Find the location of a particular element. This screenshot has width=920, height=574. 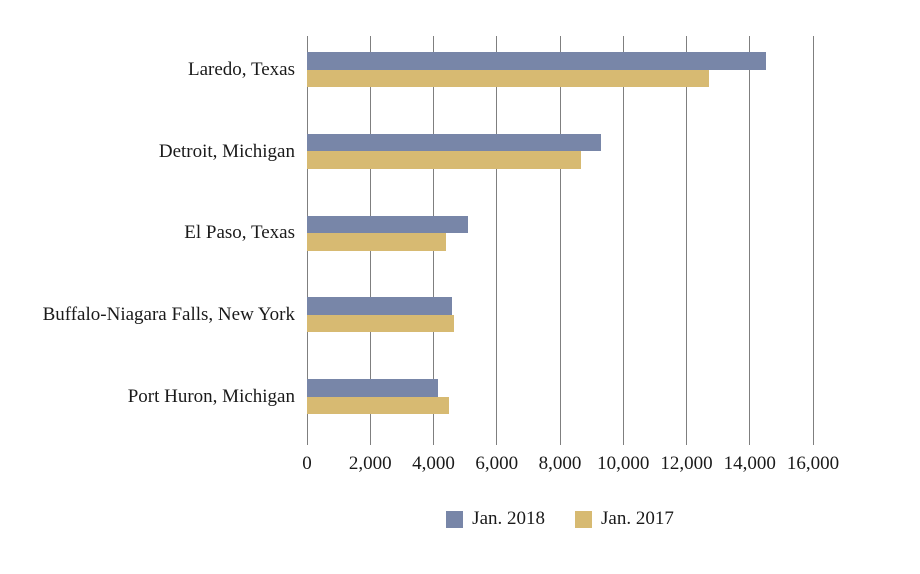

category-label: Laredo, Texas is located at coordinates (241, 69).